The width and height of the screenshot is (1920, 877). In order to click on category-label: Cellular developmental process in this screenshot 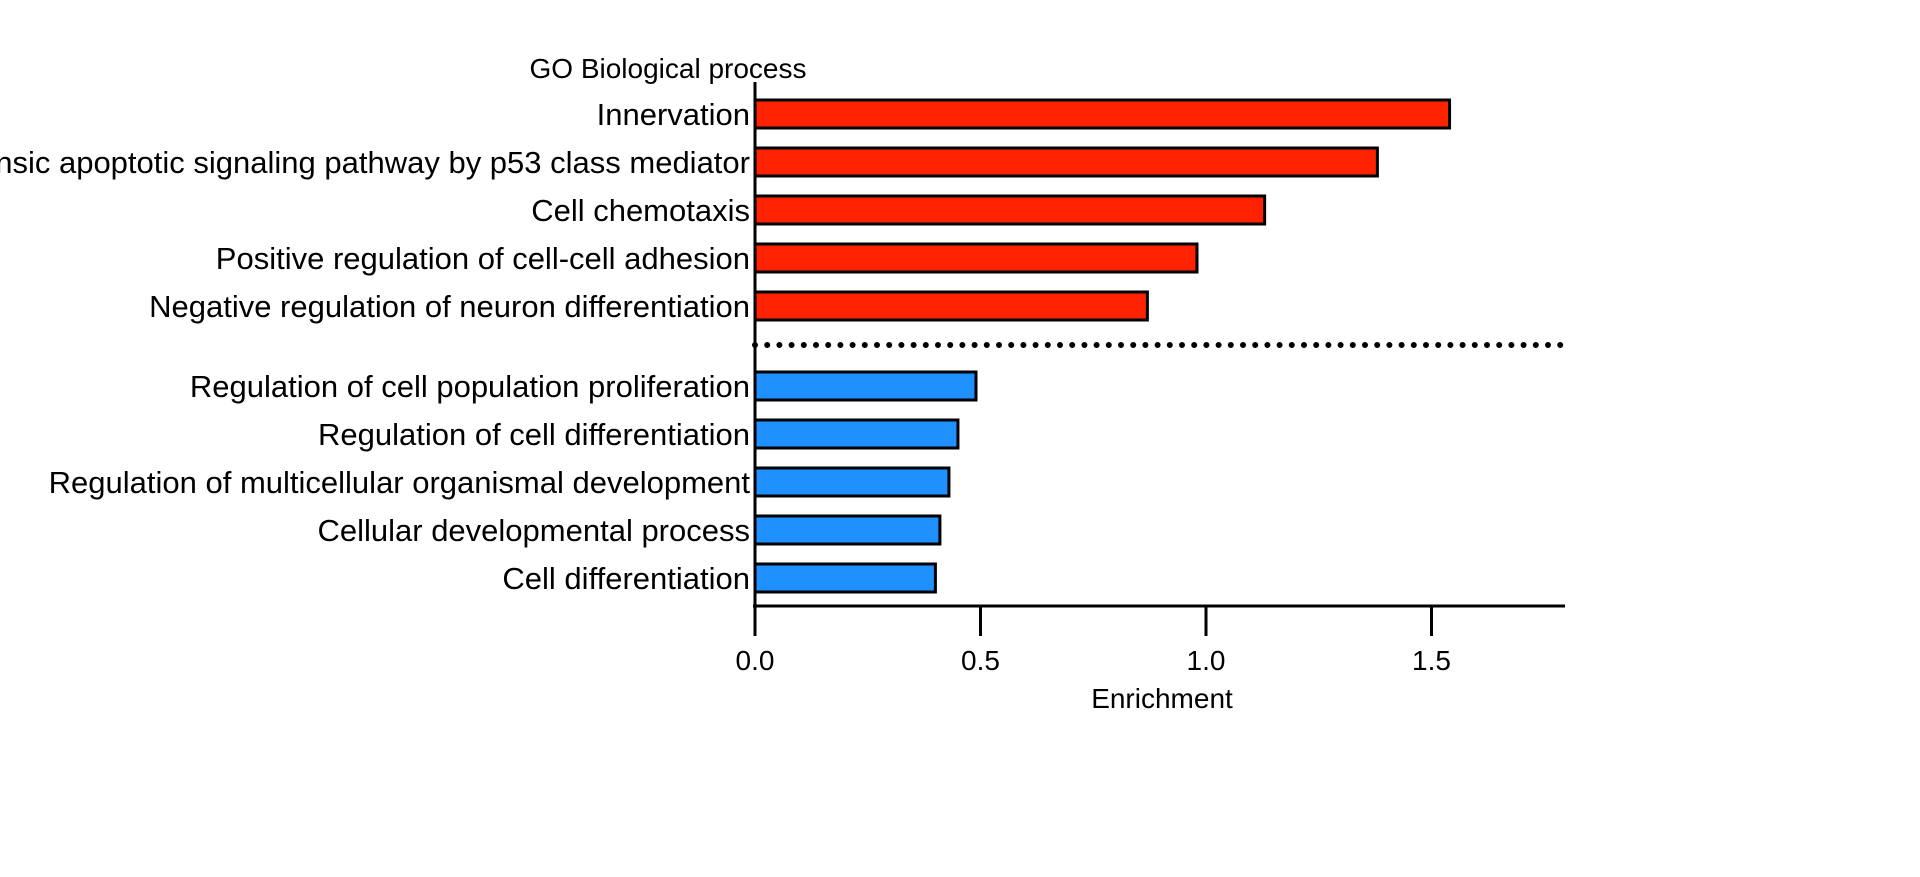, I will do `click(533, 530)`.